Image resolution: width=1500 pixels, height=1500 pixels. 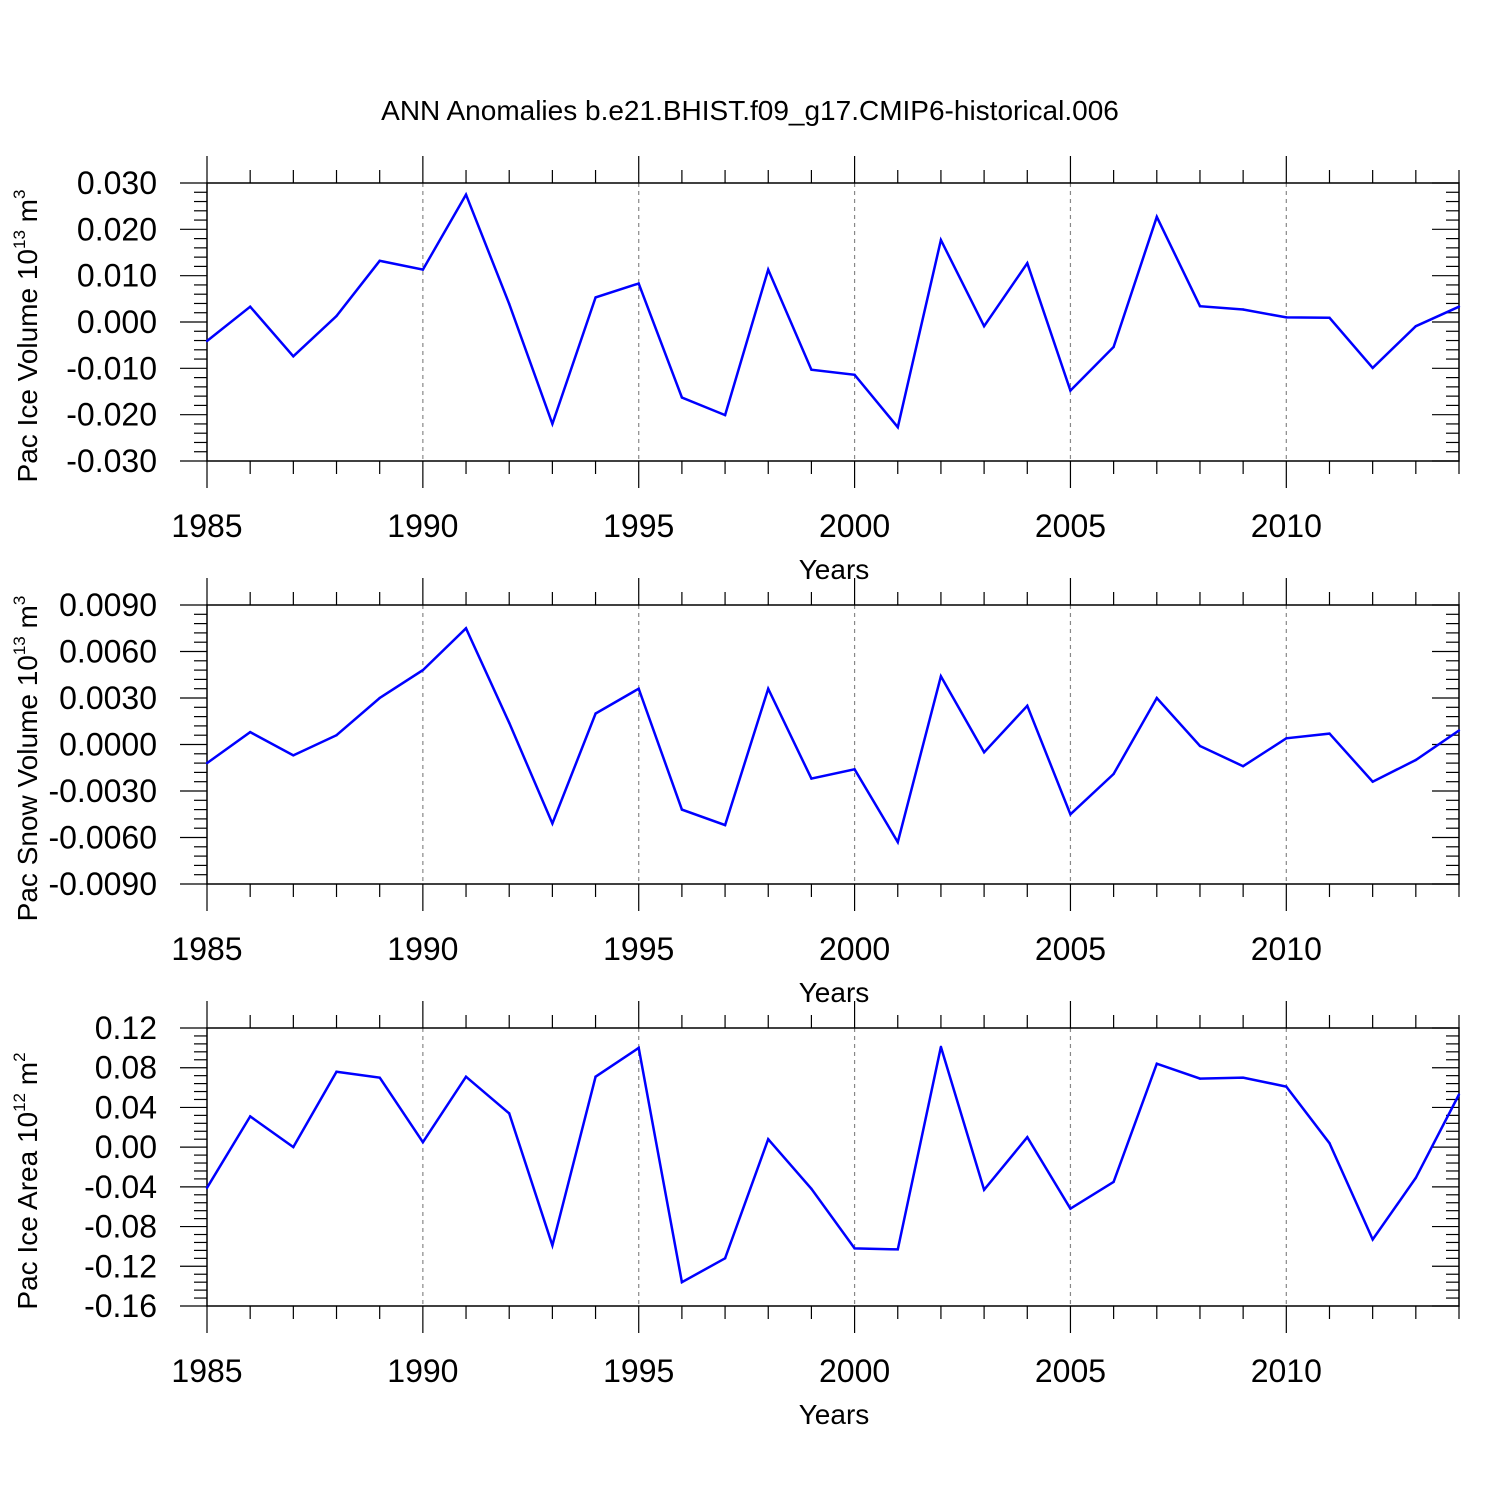 I want to click on y-axis-label: Pac Snow Volume 1013 m3, so click(x=26, y=759).